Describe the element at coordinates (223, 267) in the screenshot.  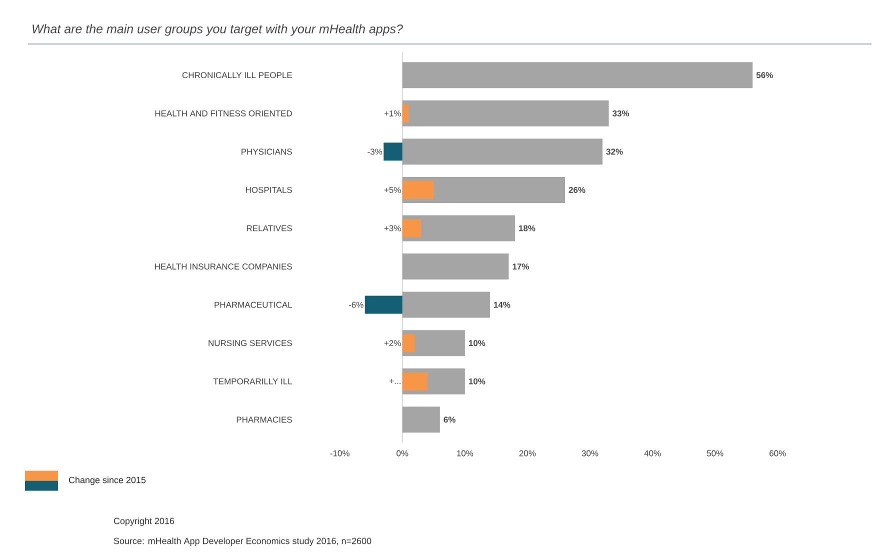
I see `y-tick-label: HEALTH INSURANCE COMPANIES` at that location.